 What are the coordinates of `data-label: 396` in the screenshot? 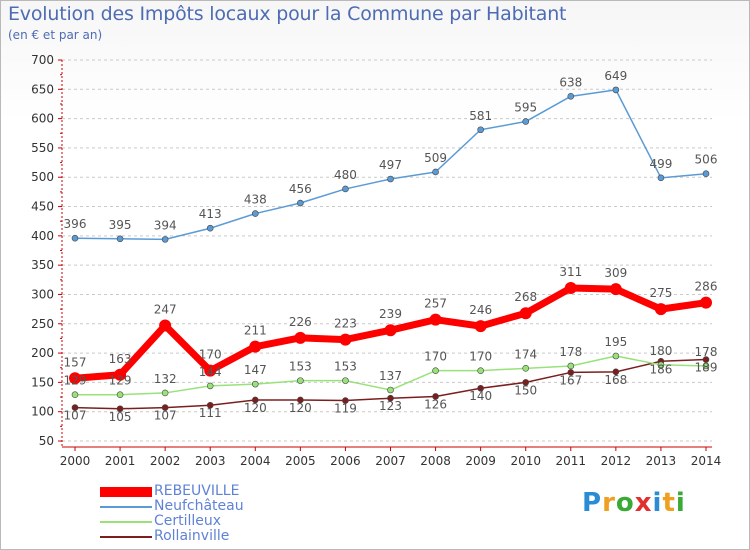 It's located at (75, 224).